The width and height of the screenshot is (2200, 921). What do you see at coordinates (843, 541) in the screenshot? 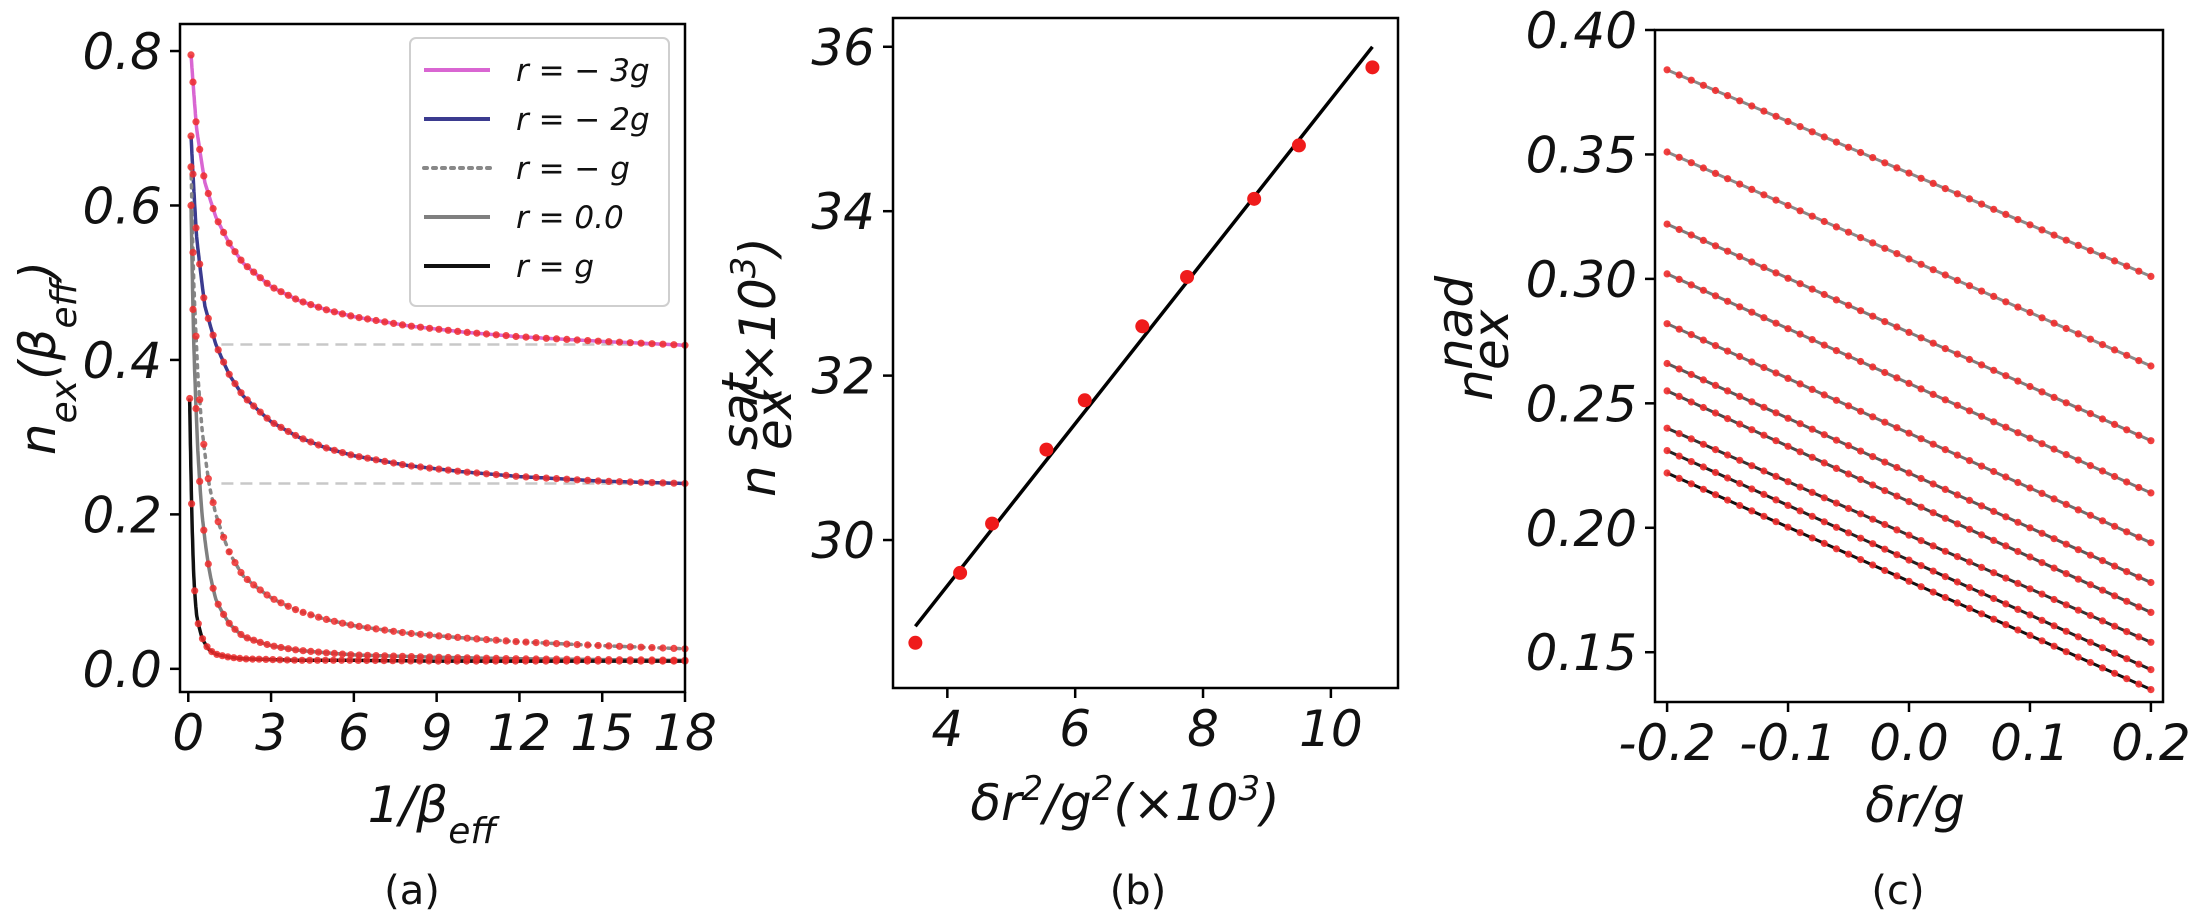
I see `panel-b-ytick-label: 30` at bounding box center [843, 541].